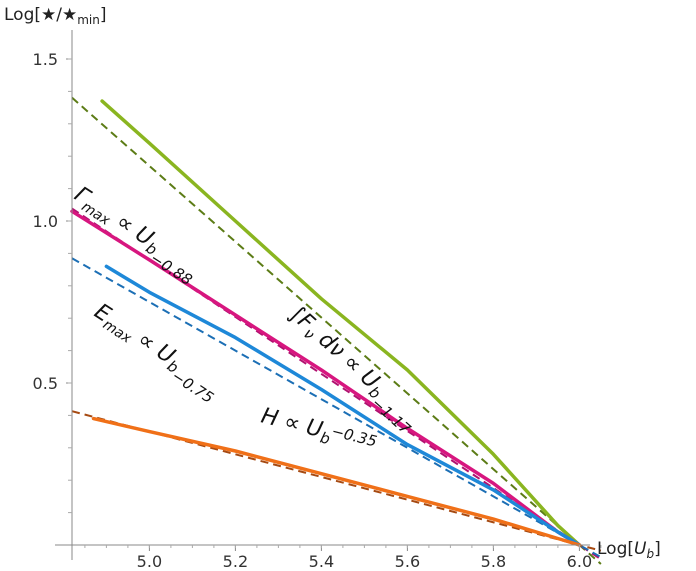 The width and height of the screenshot is (696, 571). Describe the element at coordinates (45, 383) in the screenshot. I see `y-tick-label: 0.5` at that location.